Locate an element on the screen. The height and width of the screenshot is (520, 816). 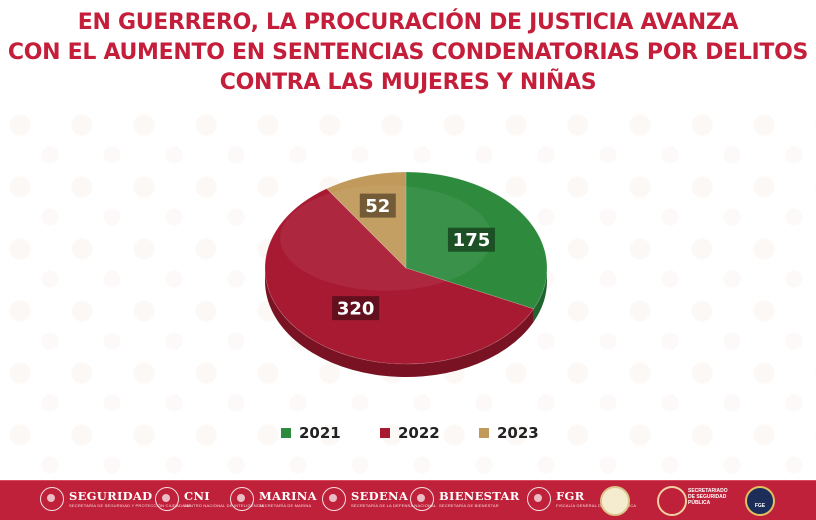
logo-name: MARINA is located at coordinates (288, 496).